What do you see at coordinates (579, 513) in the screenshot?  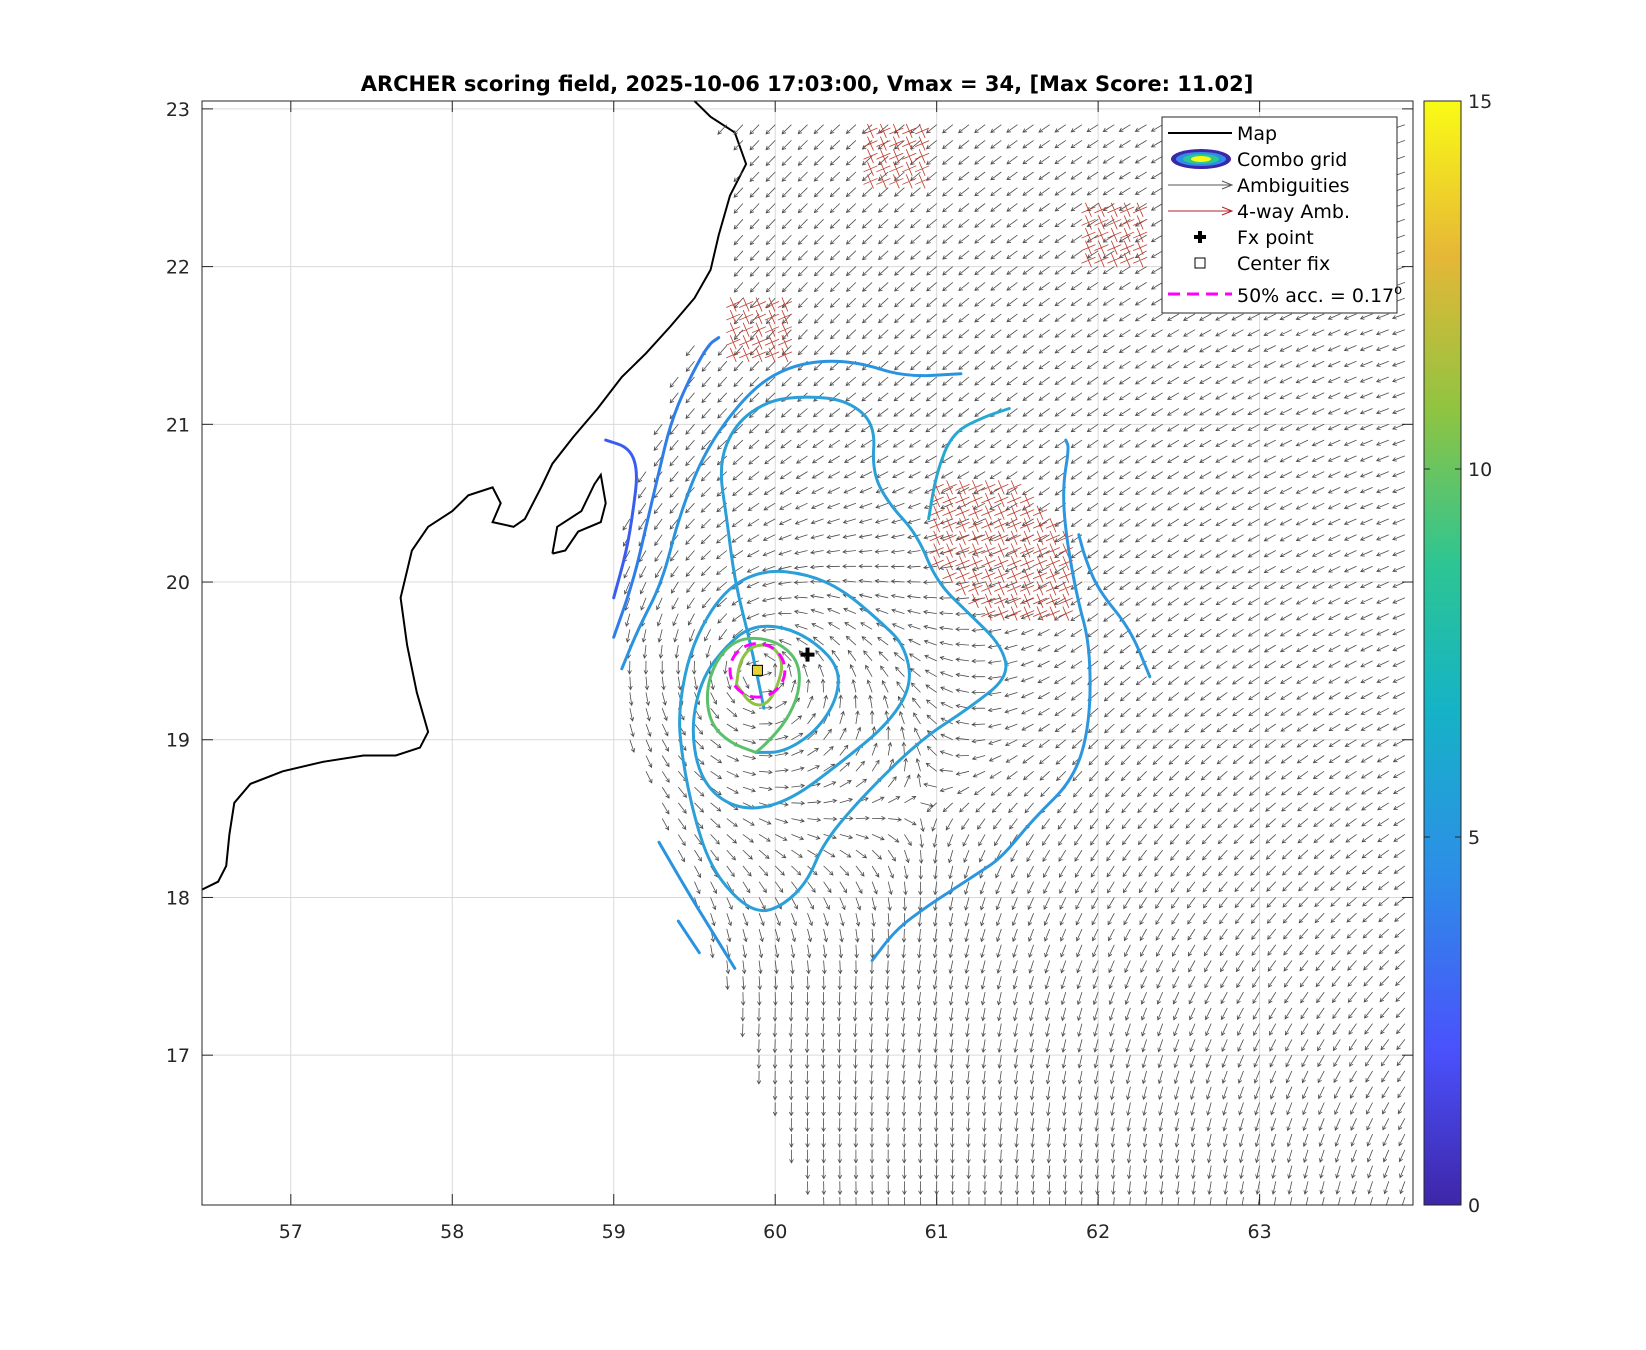 I see `coastline-segment` at bounding box center [579, 513].